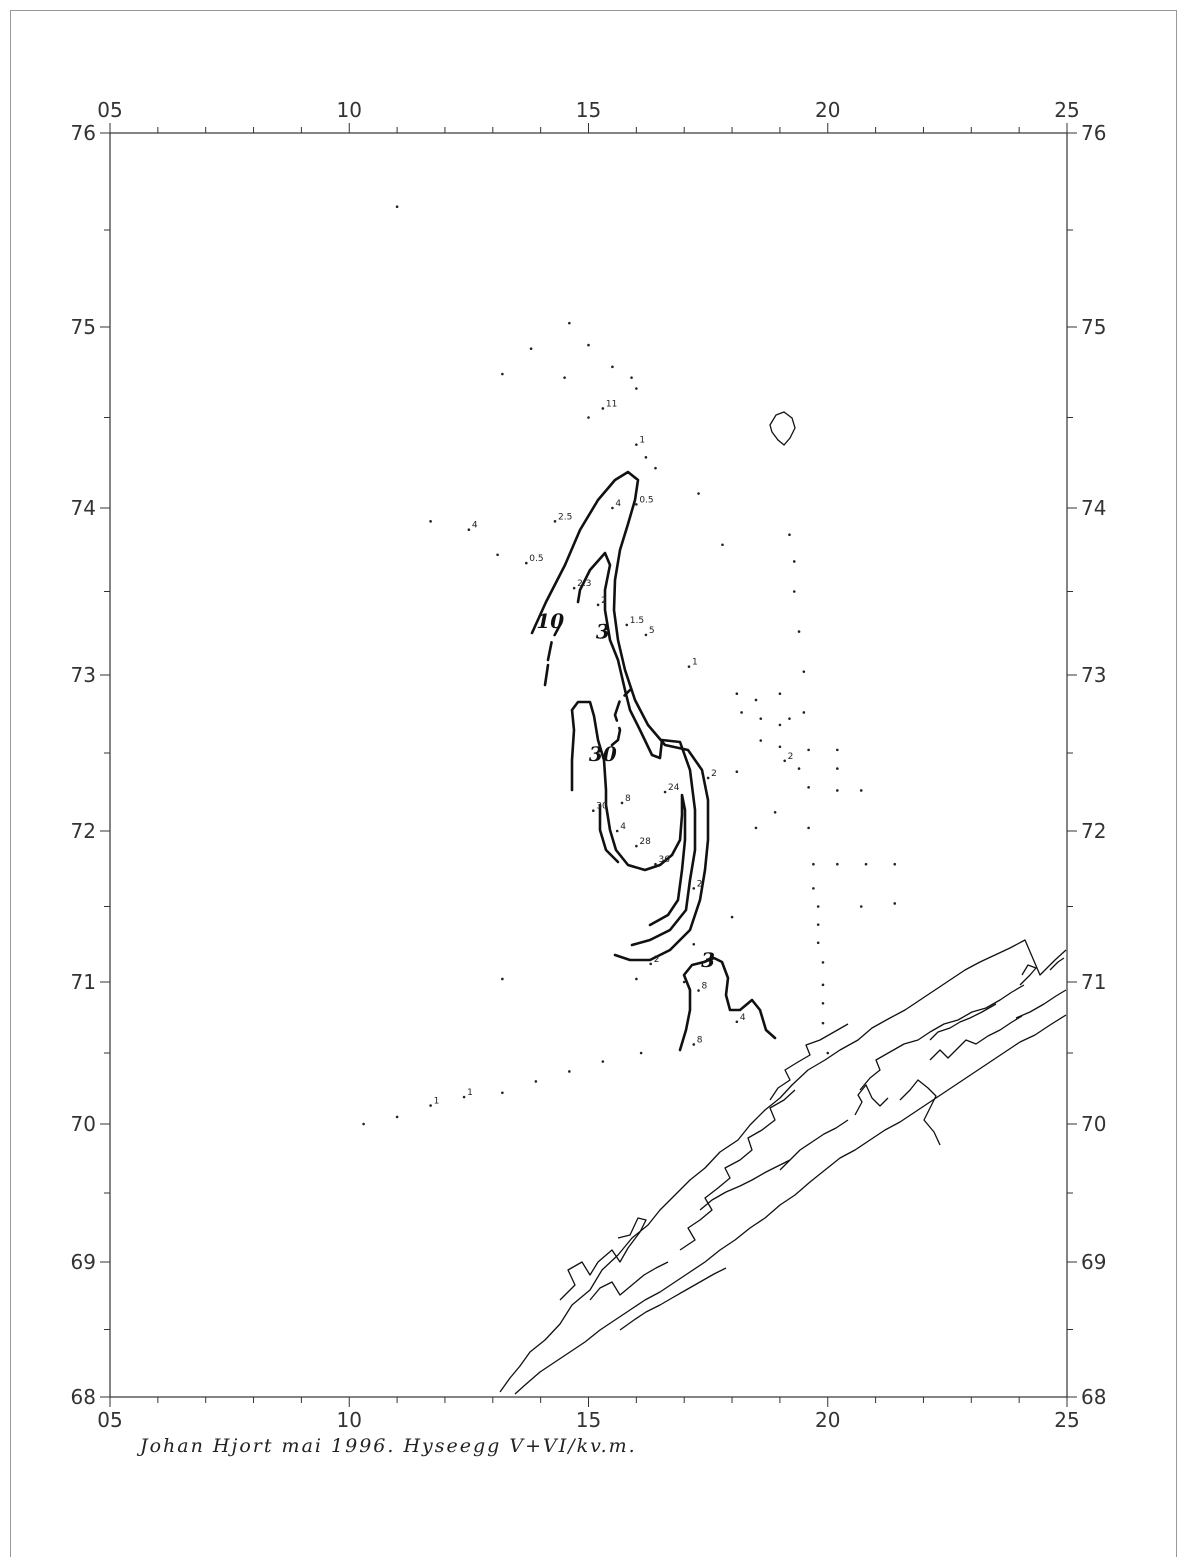 This screenshot has height=1557, width=1187. Describe the element at coordinates (1066, 1420) in the screenshot. I see `lon-label-bottom: 25` at that location.